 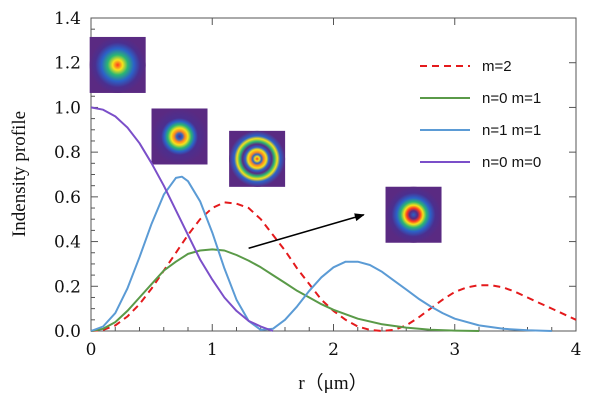 I want to click on x-tick-label: 4, so click(x=576, y=350).